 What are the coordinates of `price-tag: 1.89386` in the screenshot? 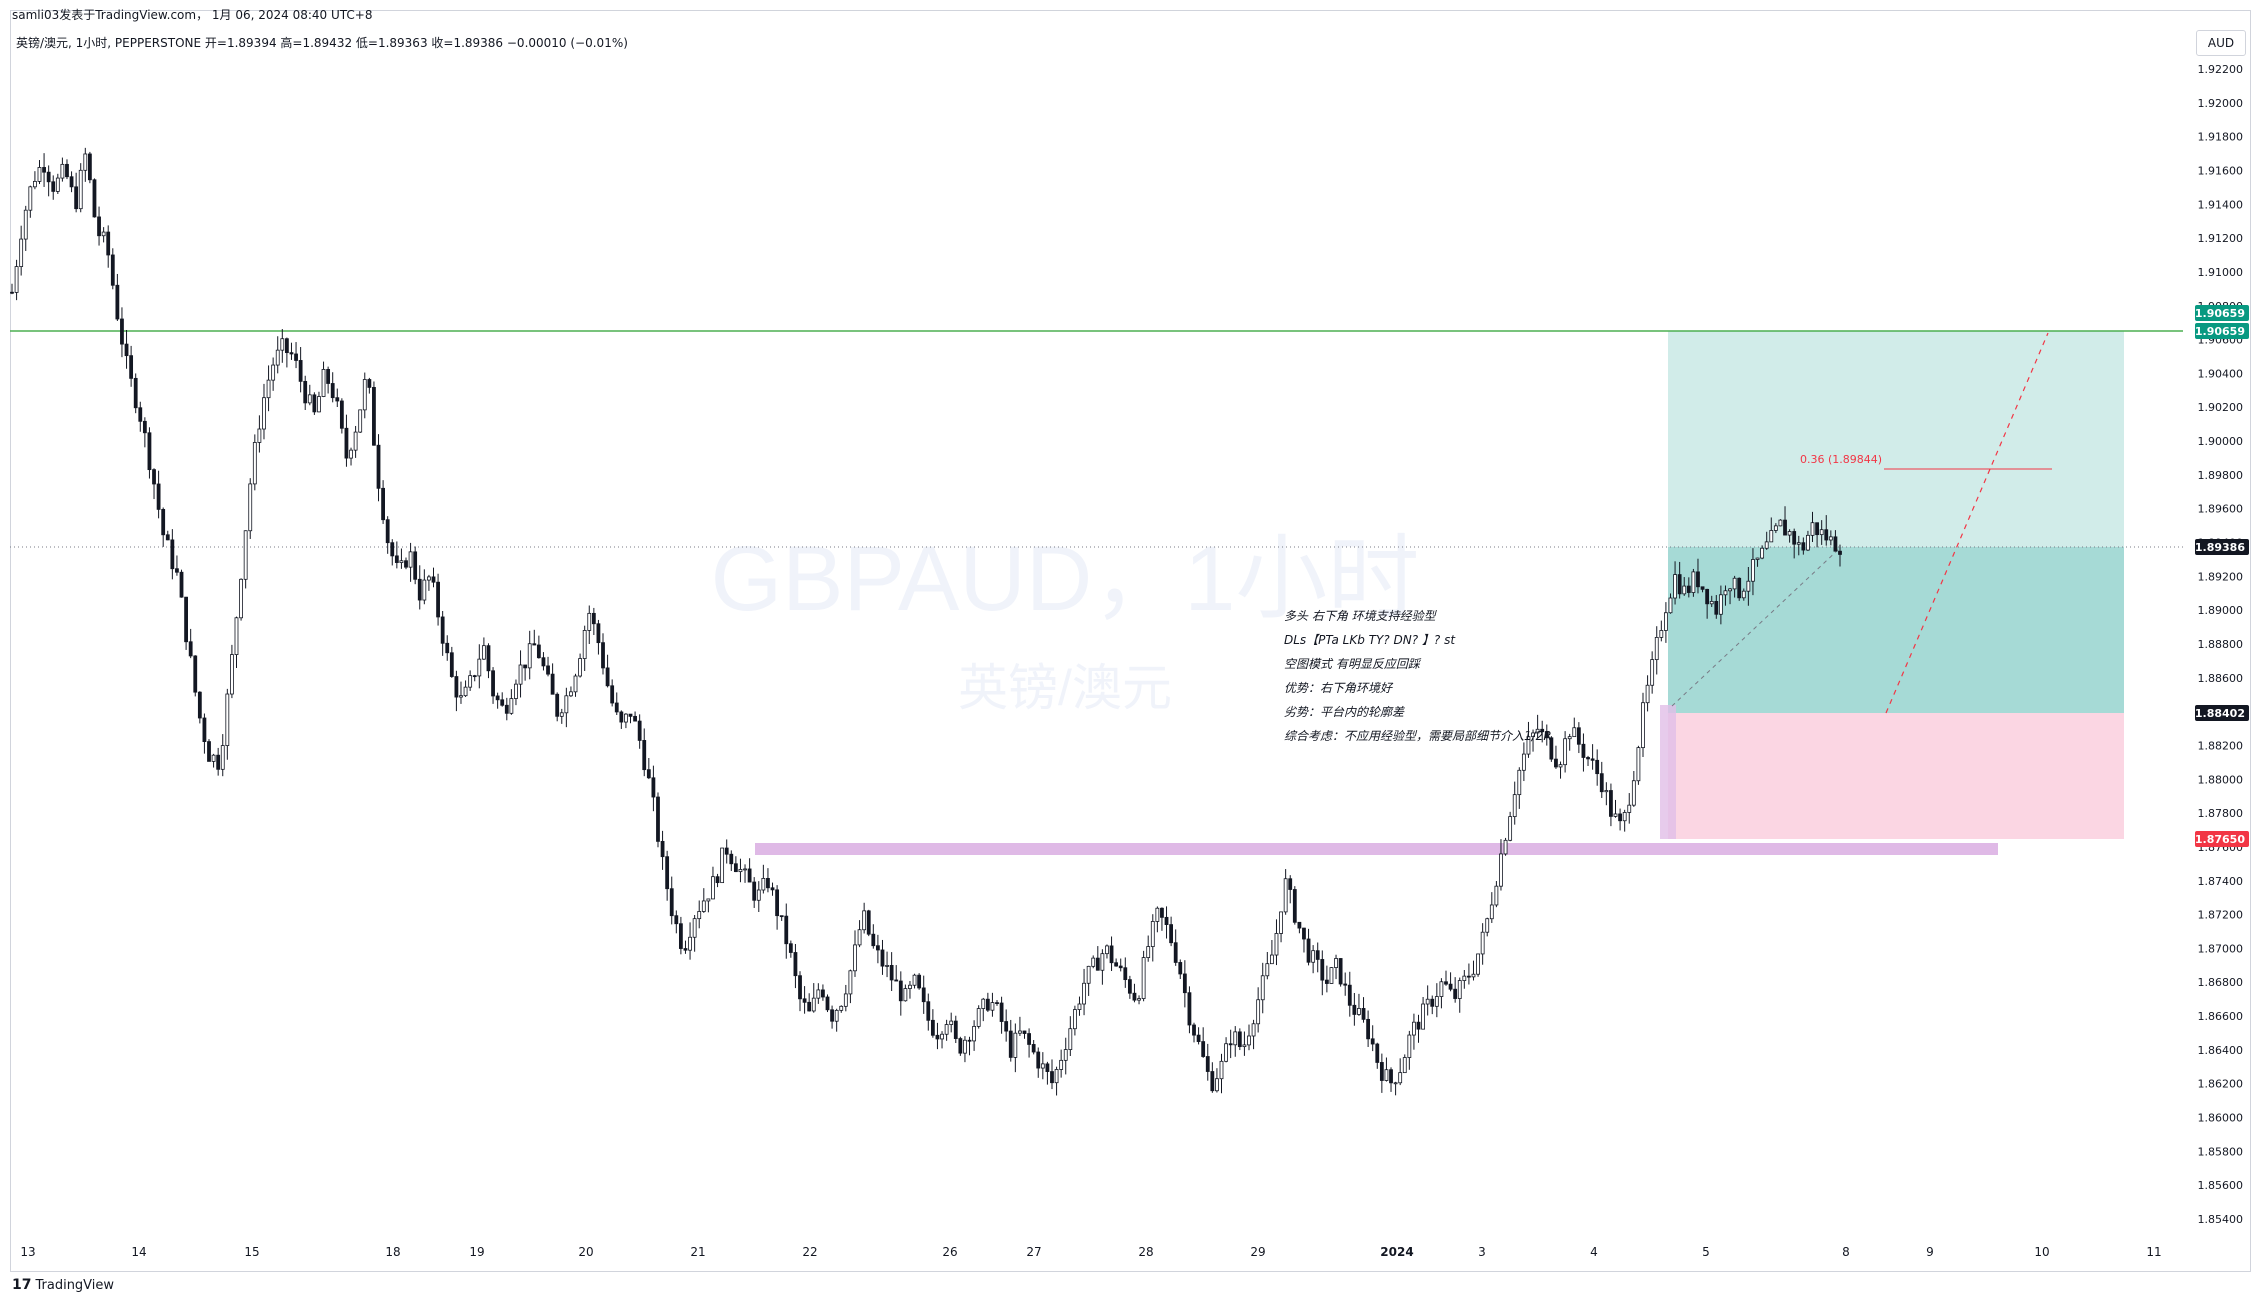 It's located at (2222, 547).